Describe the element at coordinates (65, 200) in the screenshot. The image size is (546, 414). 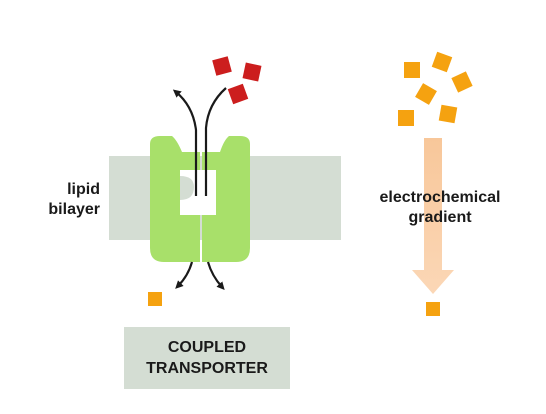
I see `lipid-bilayer-label: lipid bilayer` at that location.